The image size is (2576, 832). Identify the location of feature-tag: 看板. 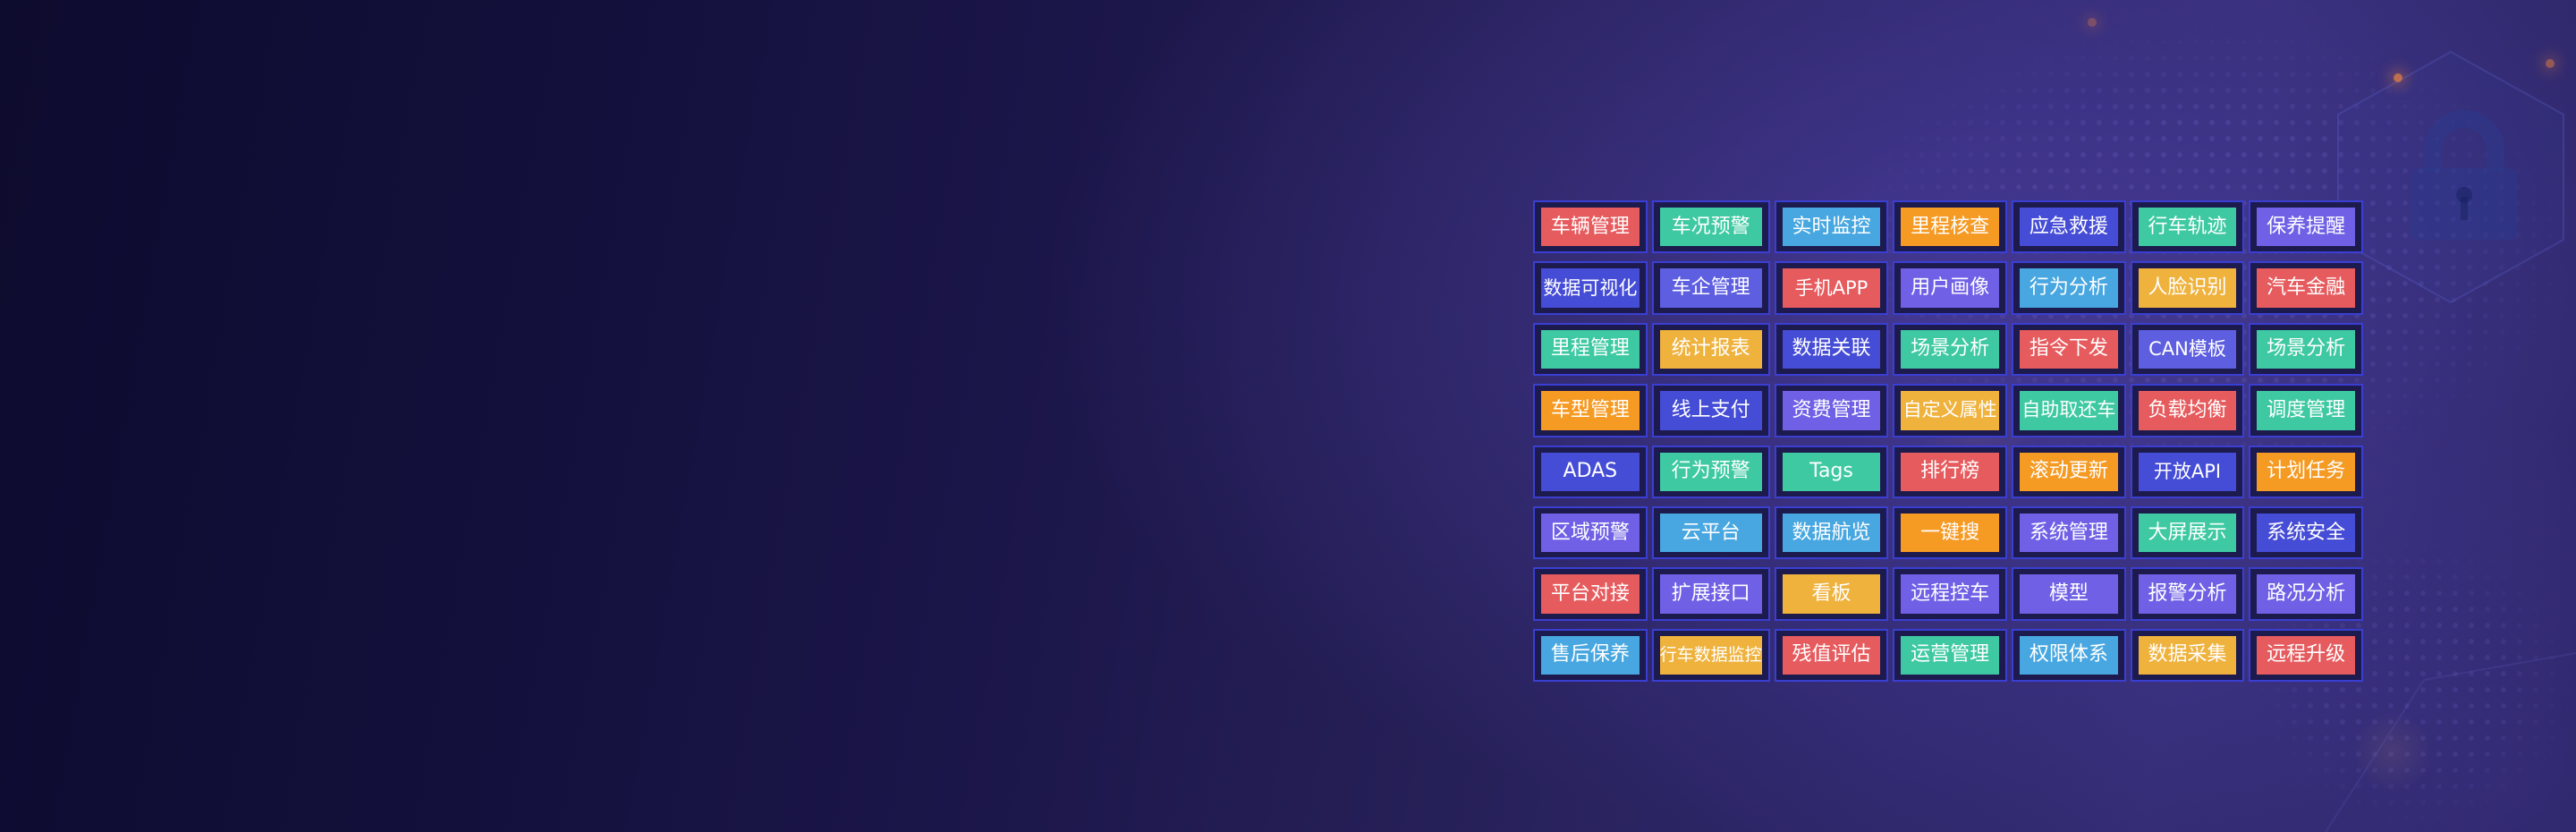
(1831, 594).